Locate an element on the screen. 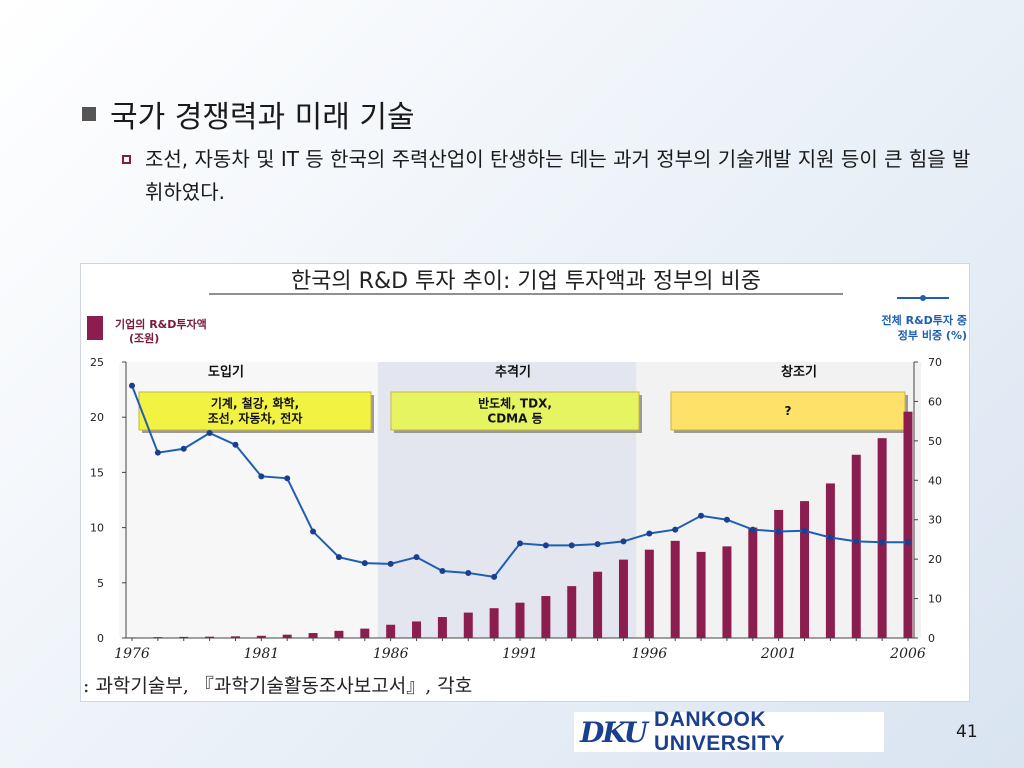 This screenshot has width=1024, height=768. right-tick-label: 10 is located at coordinates (935, 599).